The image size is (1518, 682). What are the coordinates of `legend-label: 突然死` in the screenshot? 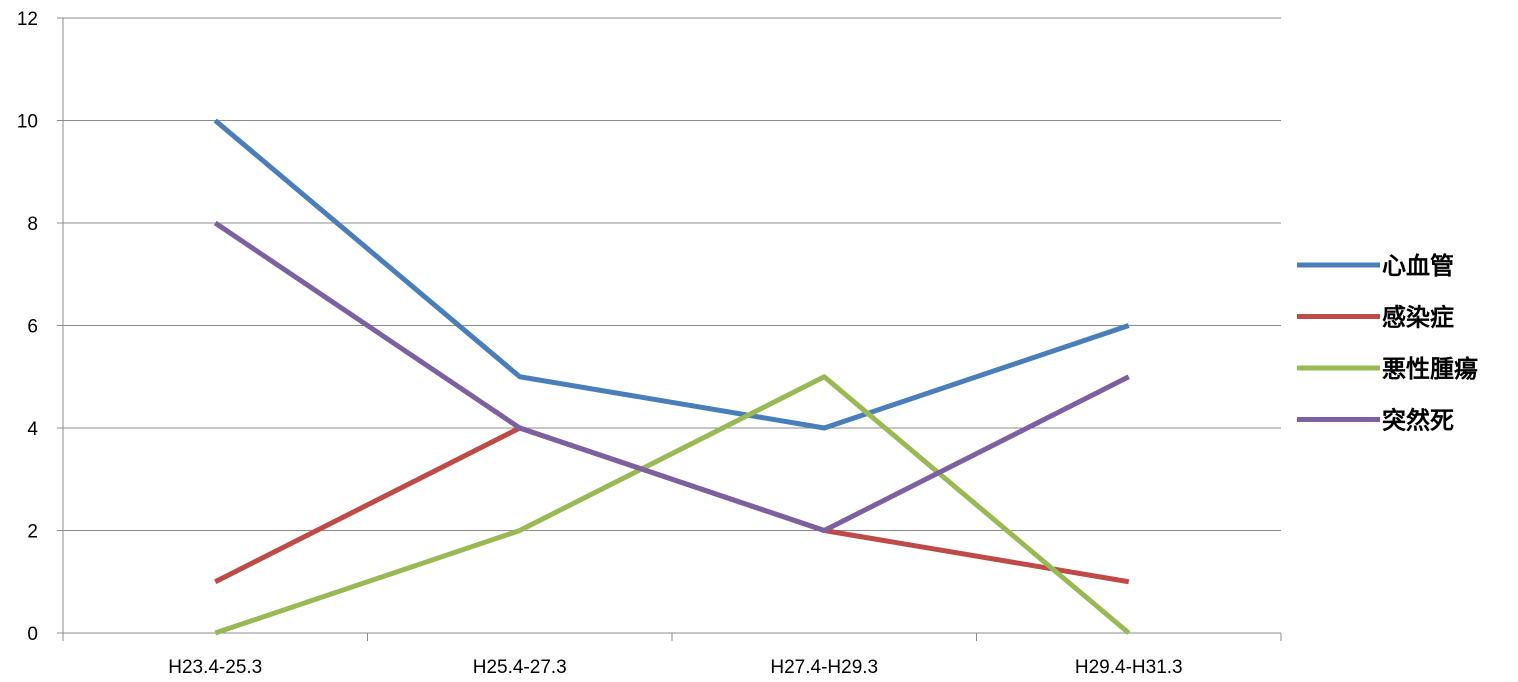 It's located at (1418, 421).